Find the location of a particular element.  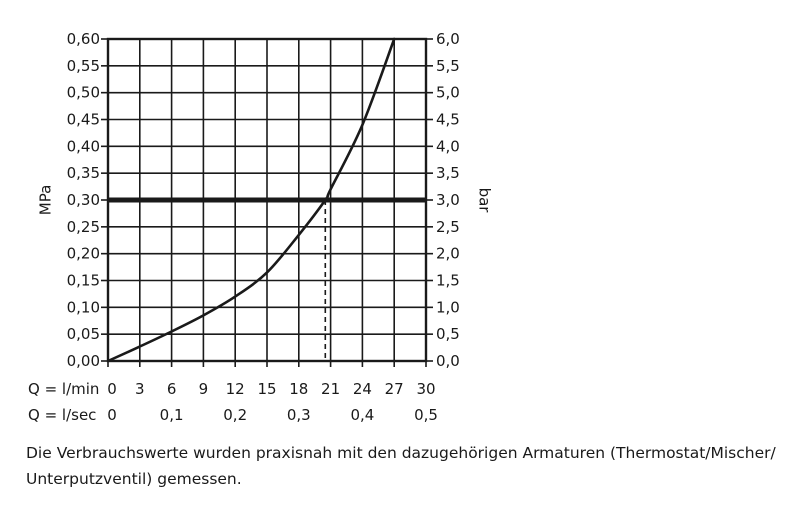

left-tick-label: 0,10 is located at coordinates (83, 307).